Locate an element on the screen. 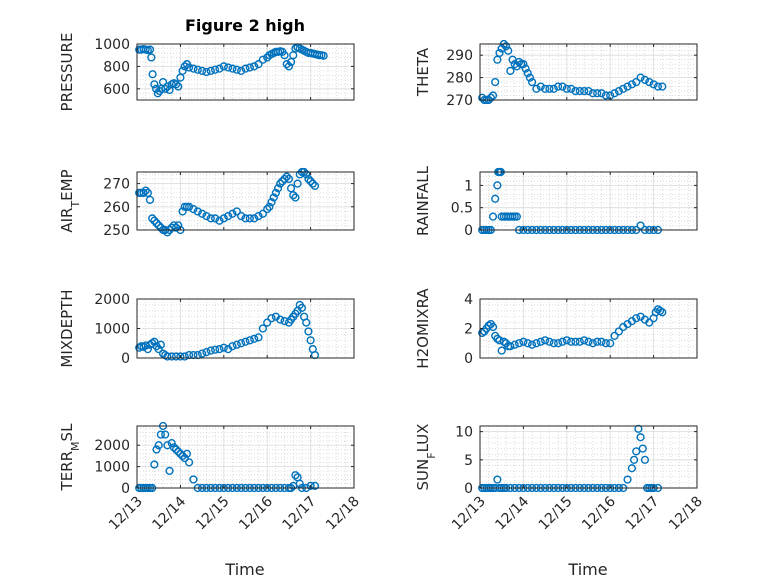  y-tick-label: 2000 is located at coordinates (112, 300).